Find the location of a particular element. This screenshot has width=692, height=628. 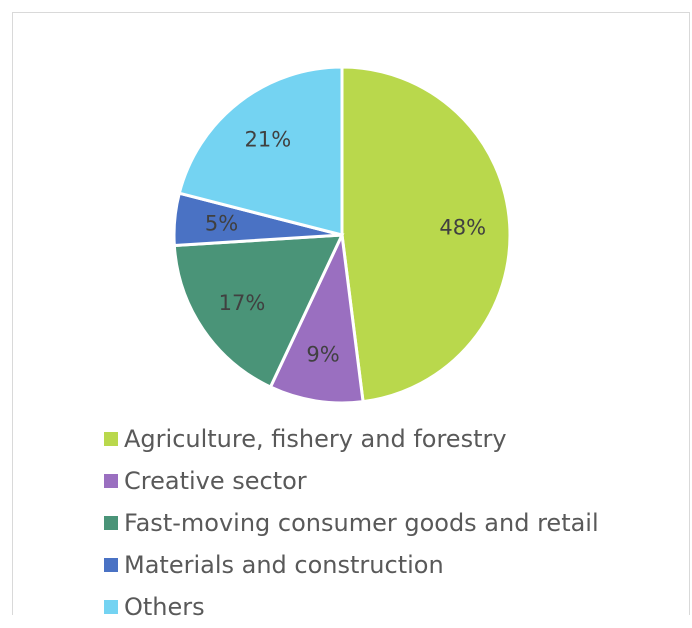

data-label-creative: 9% is located at coordinates (322, 354).